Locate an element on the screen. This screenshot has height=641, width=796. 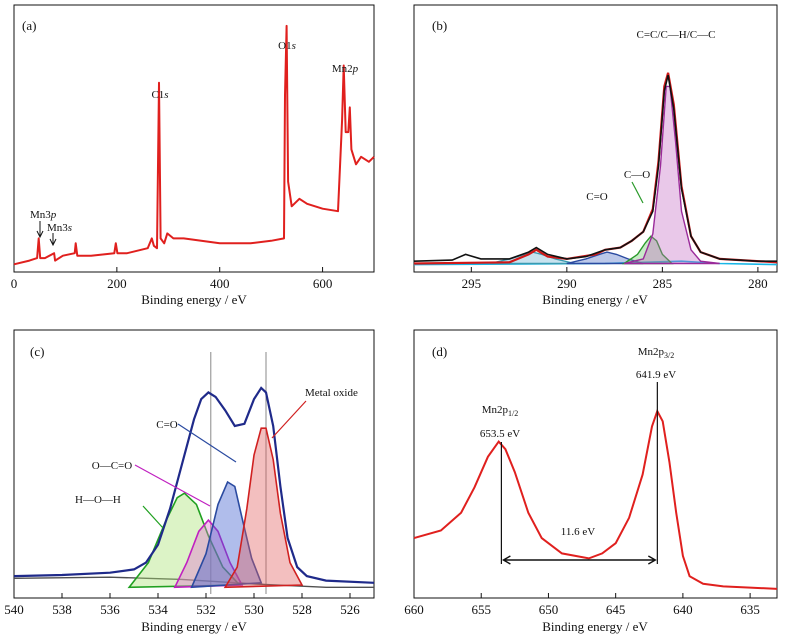
panel-b-label: (b) is located at coordinates (439, 25).